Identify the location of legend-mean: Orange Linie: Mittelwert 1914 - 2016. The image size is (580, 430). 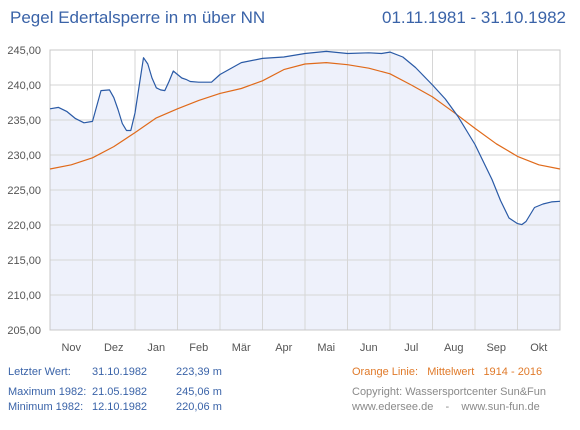
(447, 372).